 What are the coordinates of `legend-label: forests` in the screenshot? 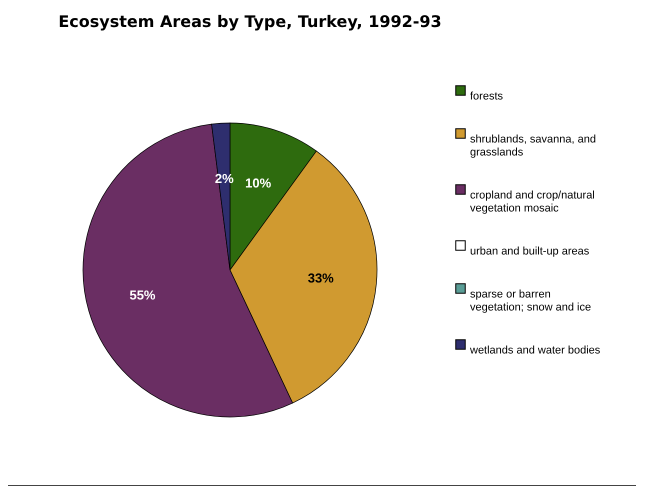 It's located at (487, 96).